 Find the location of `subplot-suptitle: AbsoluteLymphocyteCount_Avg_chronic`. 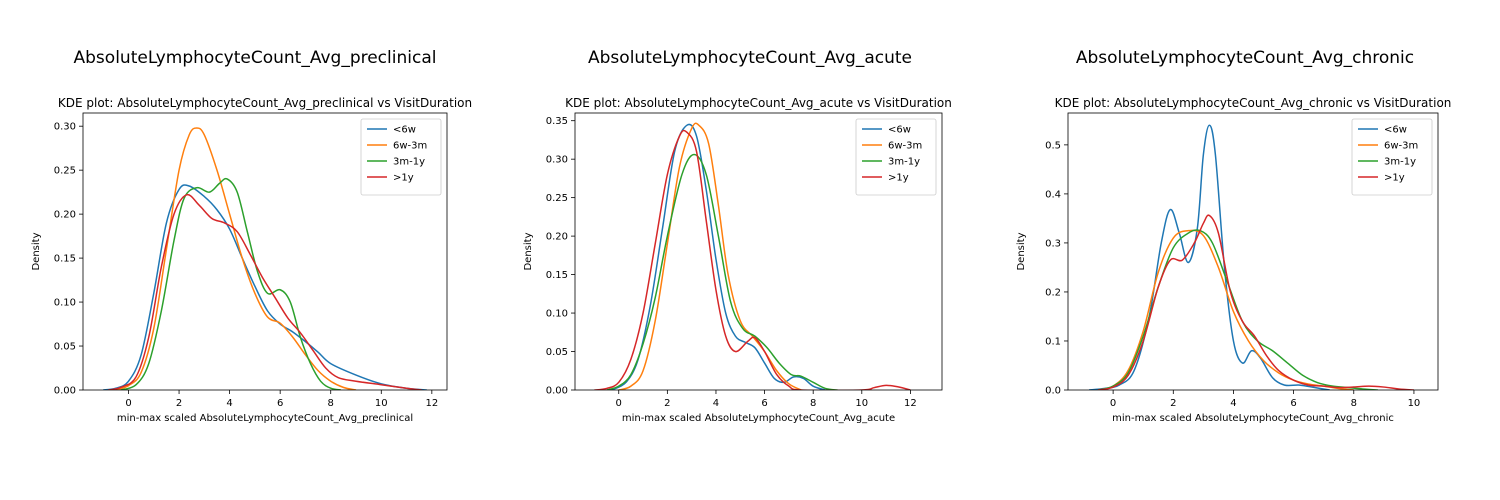

subplot-suptitle: AbsoluteLymphocyteCount_Avg_chronic is located at coordinates (1245, 58).